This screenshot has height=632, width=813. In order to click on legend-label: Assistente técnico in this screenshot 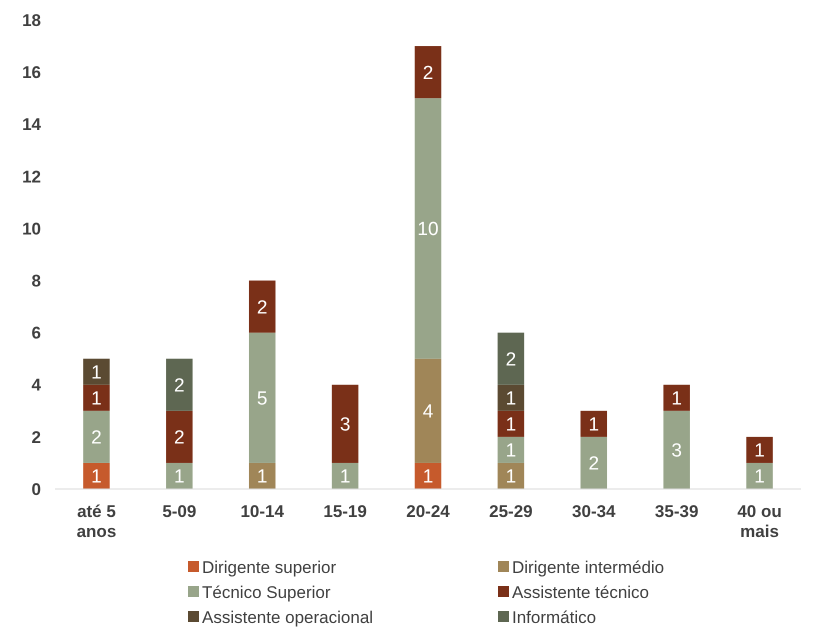, I will do `click(581, 592)`.